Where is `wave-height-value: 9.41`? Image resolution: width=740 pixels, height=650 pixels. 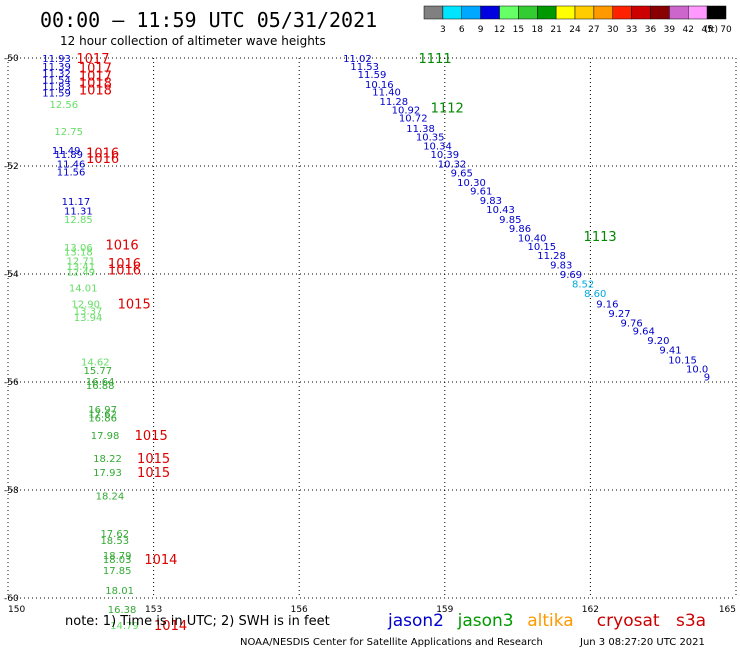 wave-height-value: 9.41 is located at coordinates (670, 351).